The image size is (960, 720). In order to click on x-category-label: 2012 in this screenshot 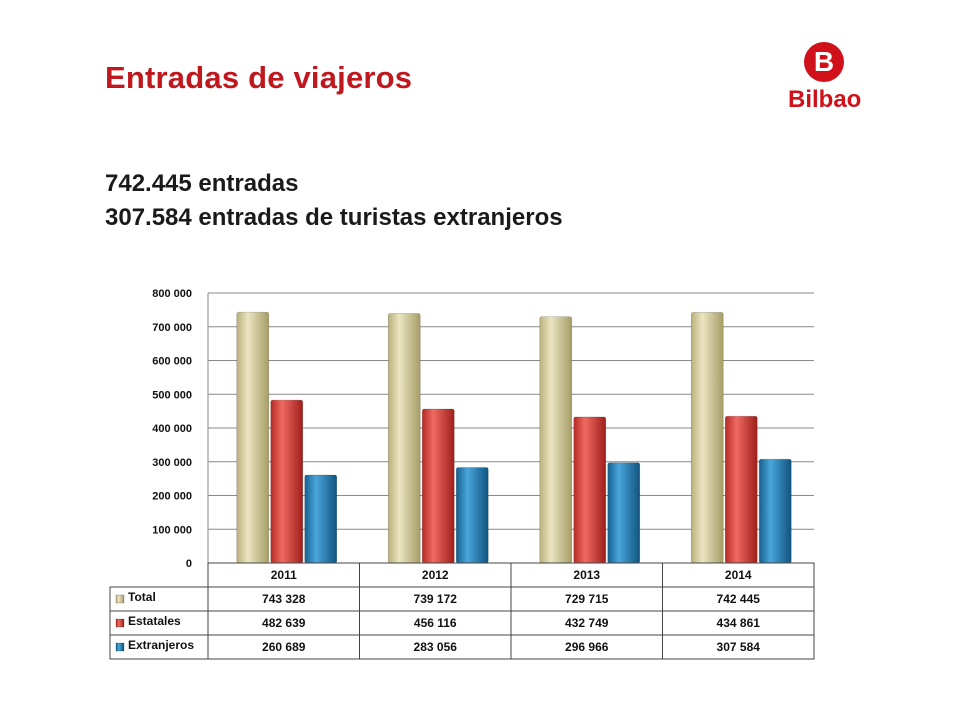, I will do `click(435, 575)`.